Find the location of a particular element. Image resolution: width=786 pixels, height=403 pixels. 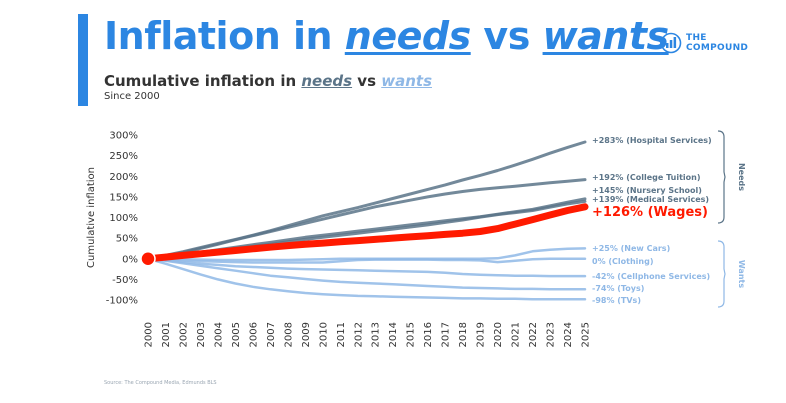

title-mid: vs is located at coordinates (506, 36).